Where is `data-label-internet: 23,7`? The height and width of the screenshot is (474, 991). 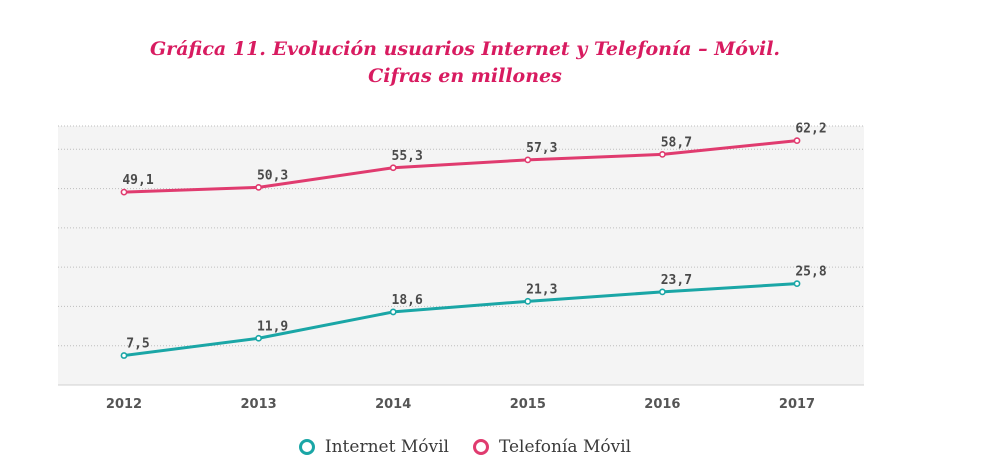 data-label-internet: 23,7 is located at coordinates (676, 280).